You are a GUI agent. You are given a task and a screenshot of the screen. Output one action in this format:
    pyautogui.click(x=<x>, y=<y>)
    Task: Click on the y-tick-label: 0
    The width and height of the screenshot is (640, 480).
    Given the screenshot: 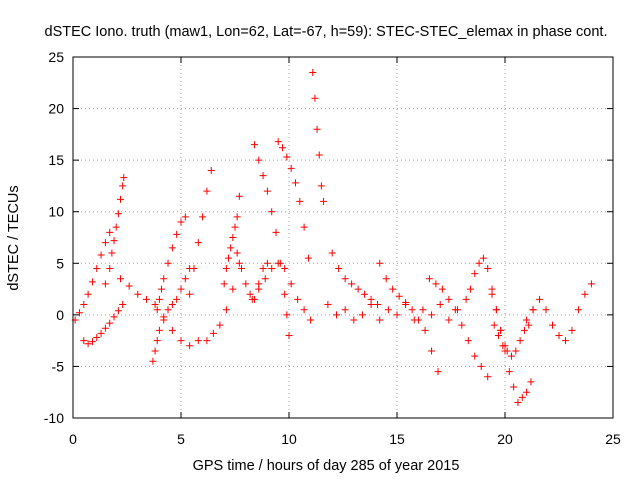 What is the action you would take?
    pyautogui.click(x=60, y=315)
    